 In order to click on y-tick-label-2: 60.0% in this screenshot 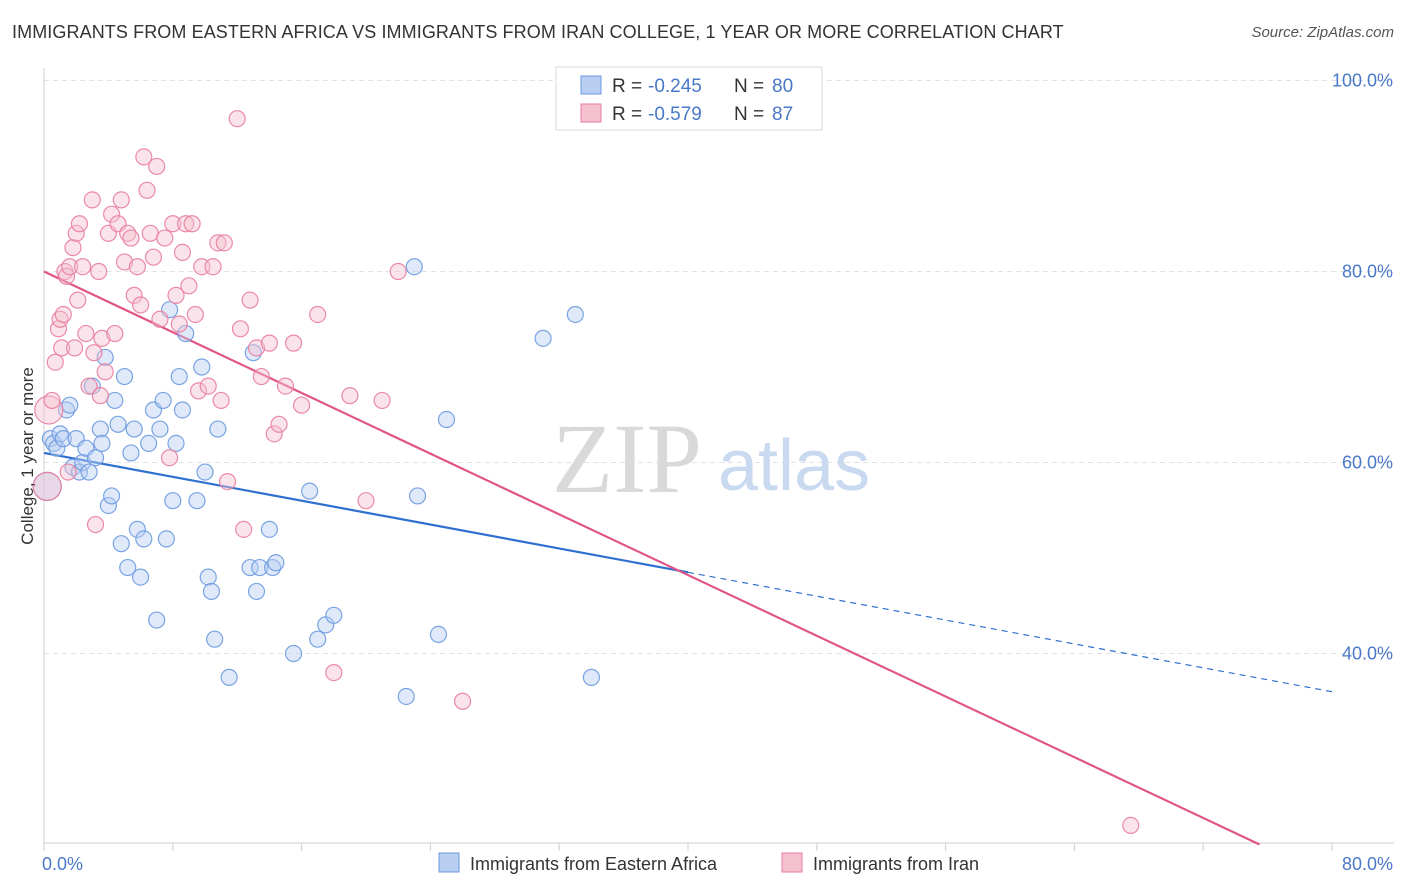, I will do `click(1367, 463)`.